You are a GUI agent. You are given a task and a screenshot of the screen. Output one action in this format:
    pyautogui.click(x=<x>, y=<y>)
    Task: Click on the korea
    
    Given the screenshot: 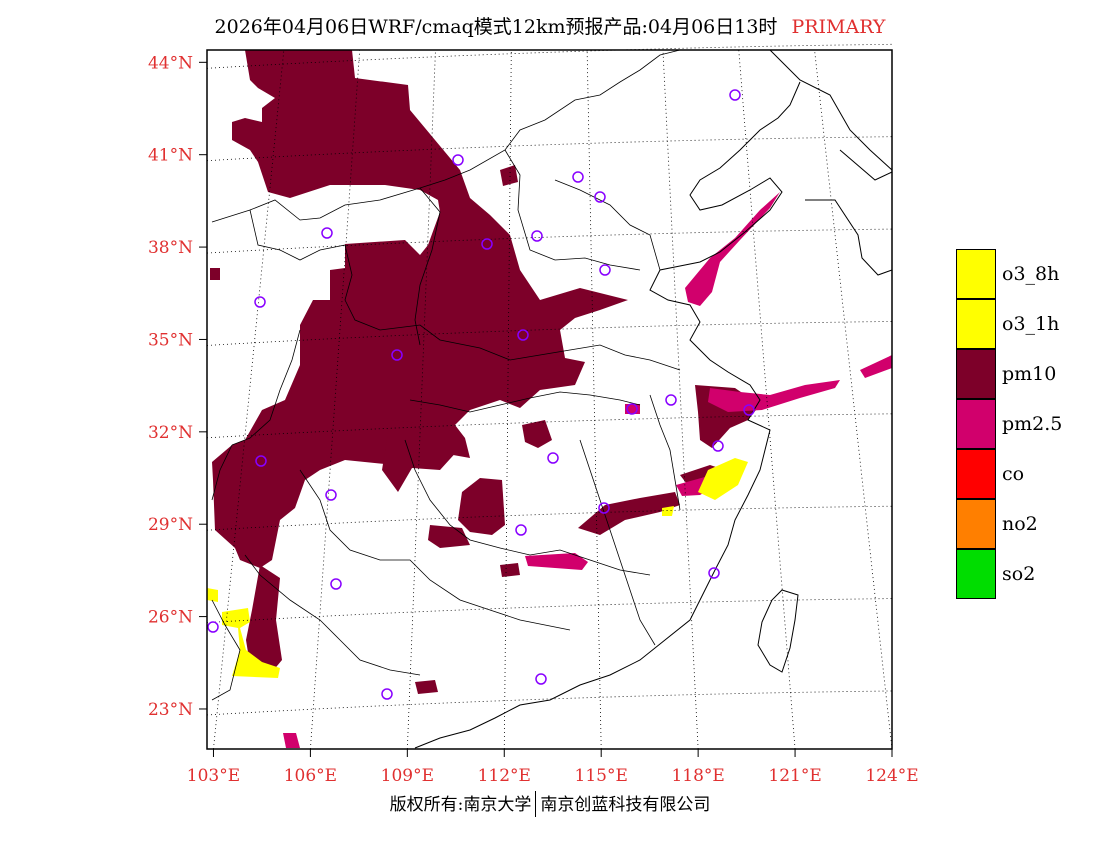 What is the action you would take?
    pyautogui.click(x=849, y=212)
    